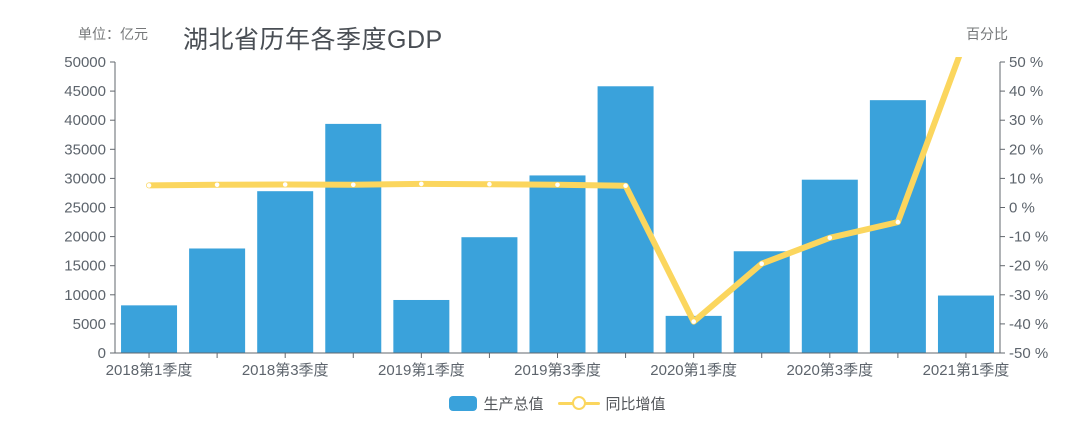  I want to click on x-axis-tick-label: 2019第1季度, so click(421, 370).